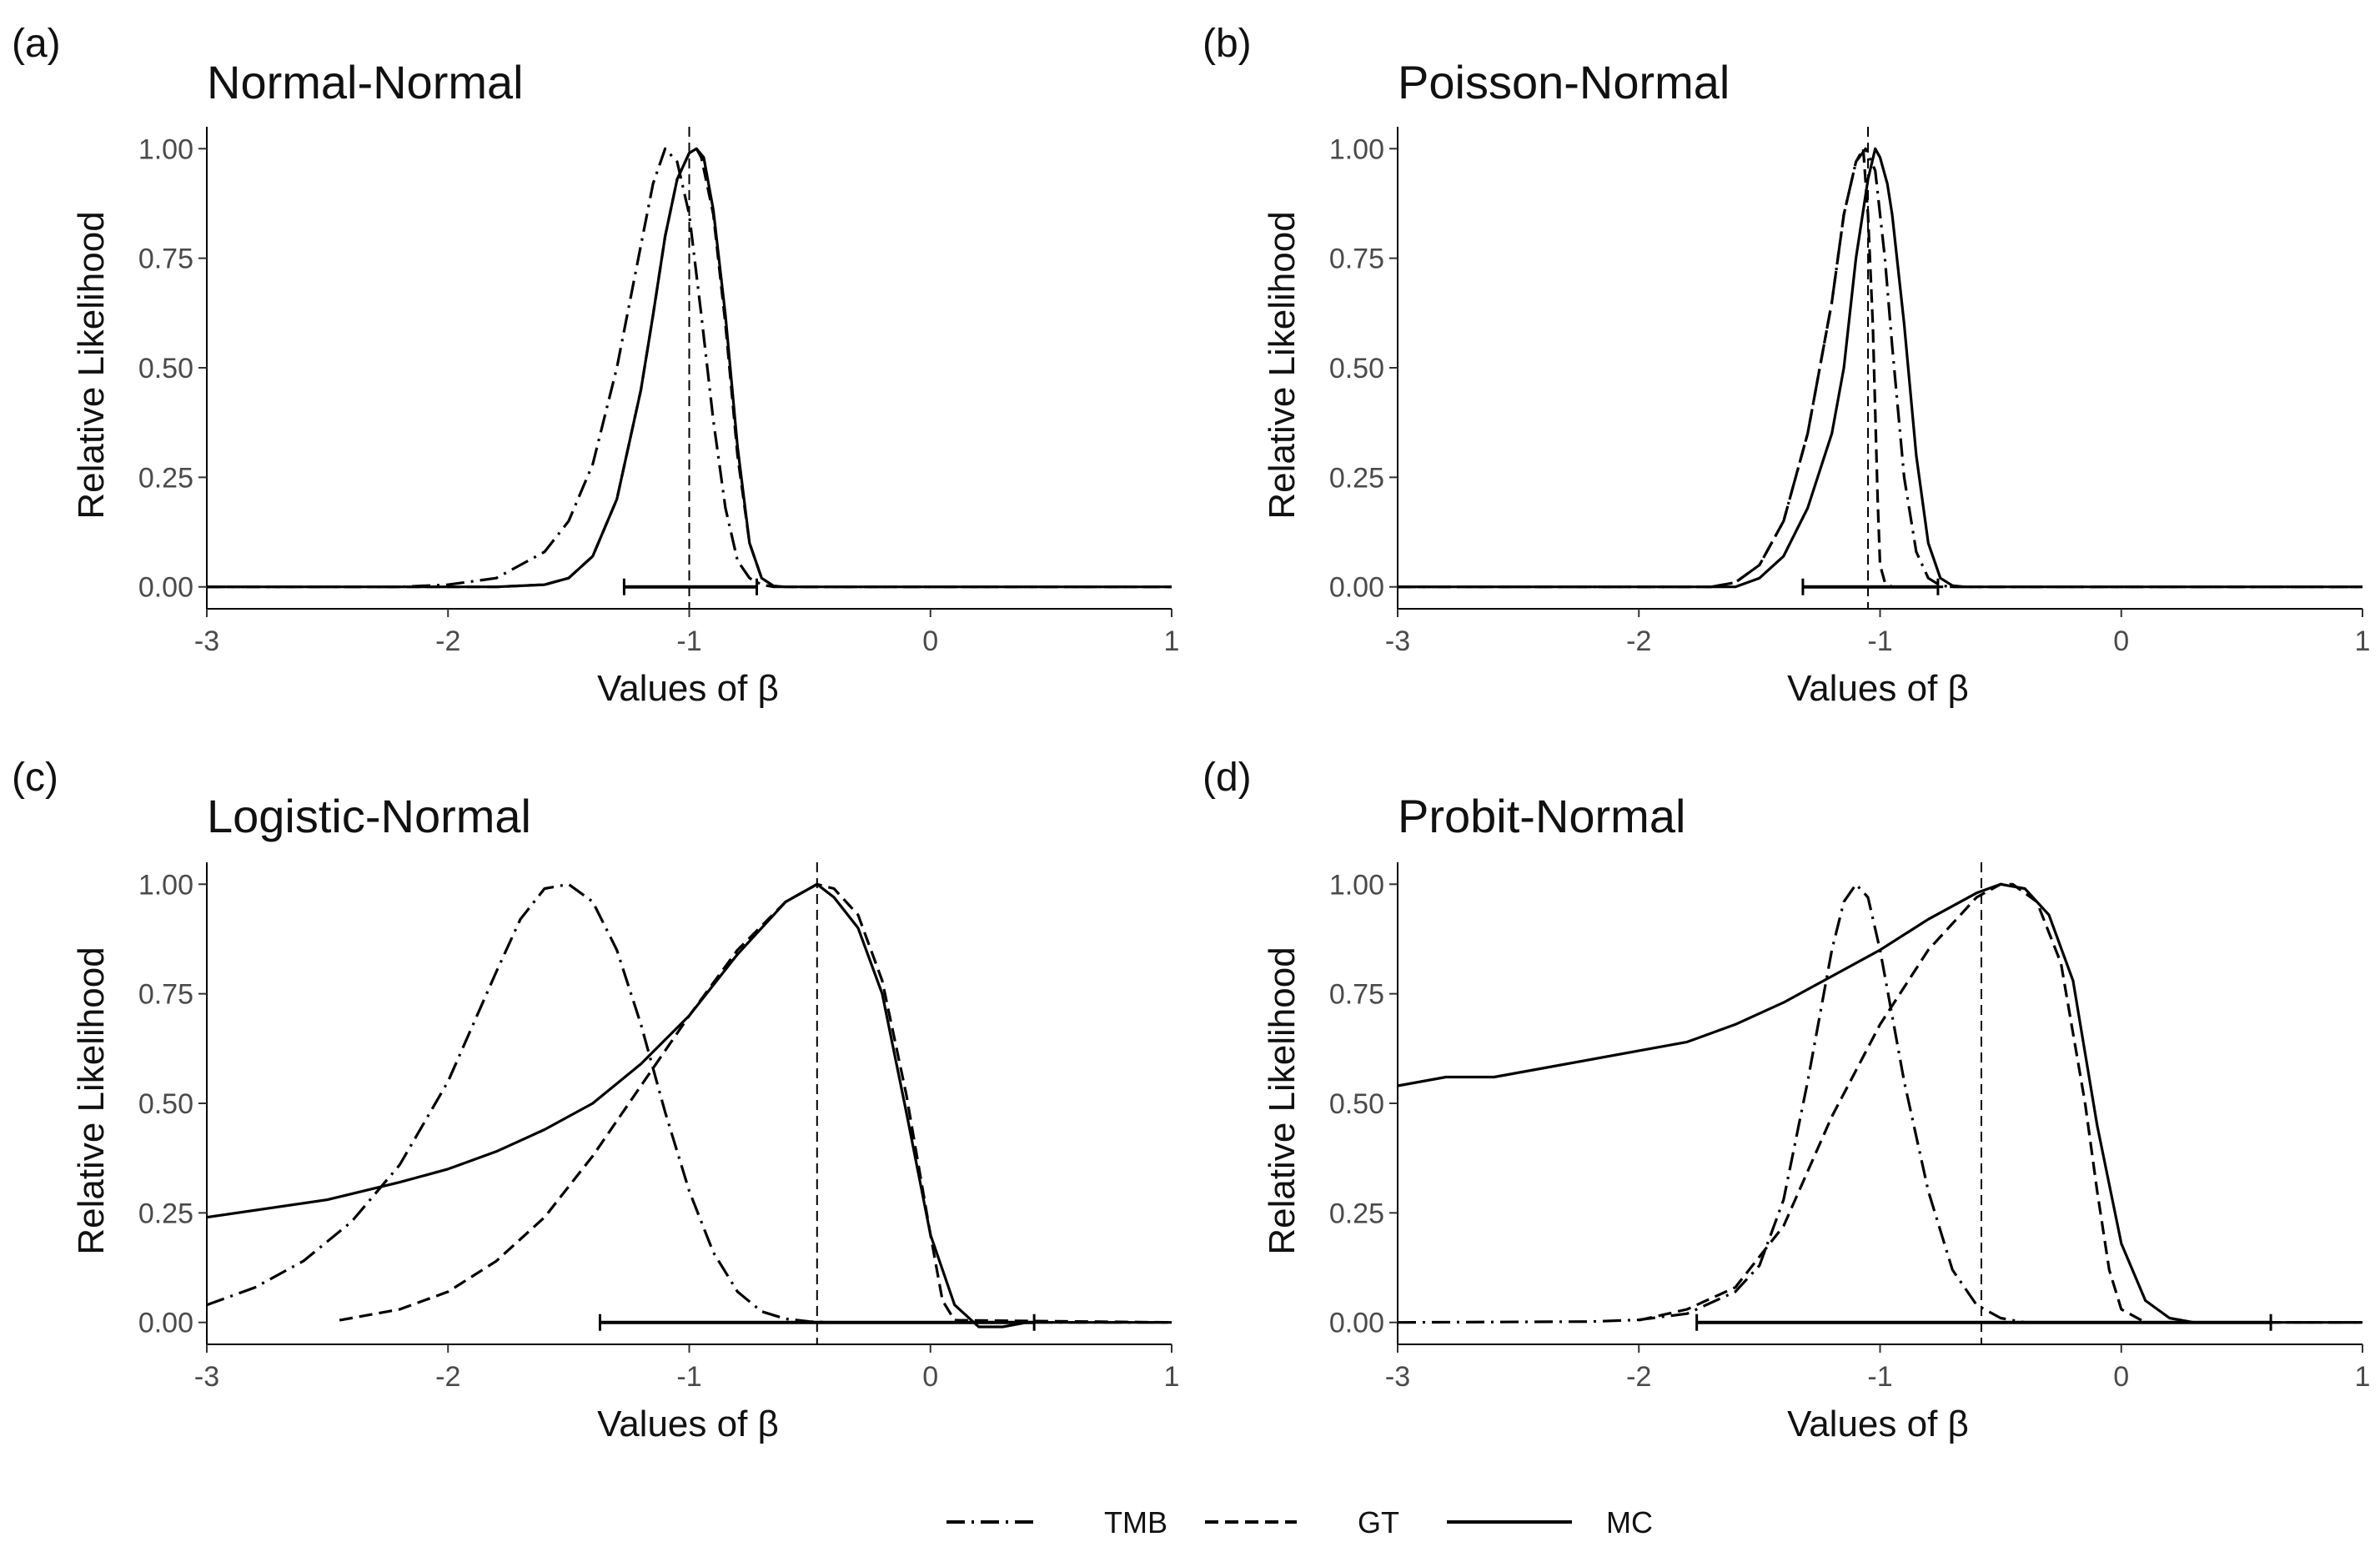 This screenshot has height=1547, width=2380. What do you see at coordinates (1564, 82) in the screenshot?
I see `panel-title: Poisson-Normal` at bounding box center [1564, 82].